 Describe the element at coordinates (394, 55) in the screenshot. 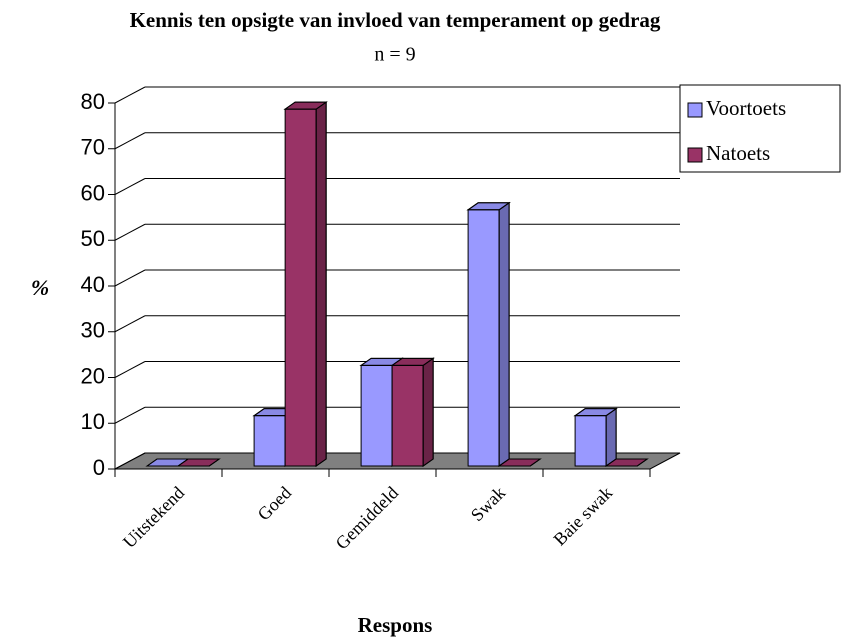

I see `chart-subtitle: n = 9` at that location.